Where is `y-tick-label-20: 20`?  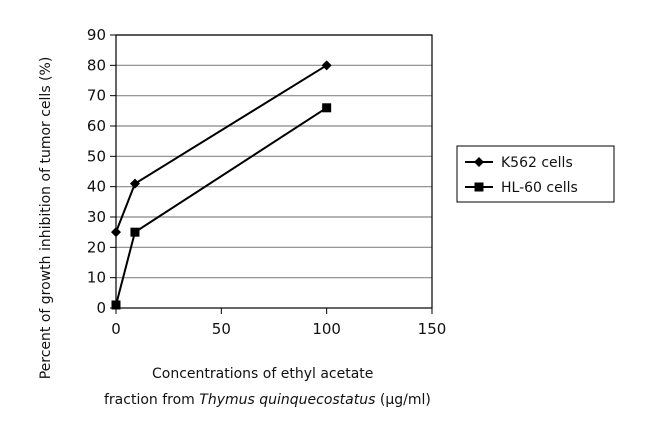 y-tick-label-20: 20 is located at coordinates (96, 247).